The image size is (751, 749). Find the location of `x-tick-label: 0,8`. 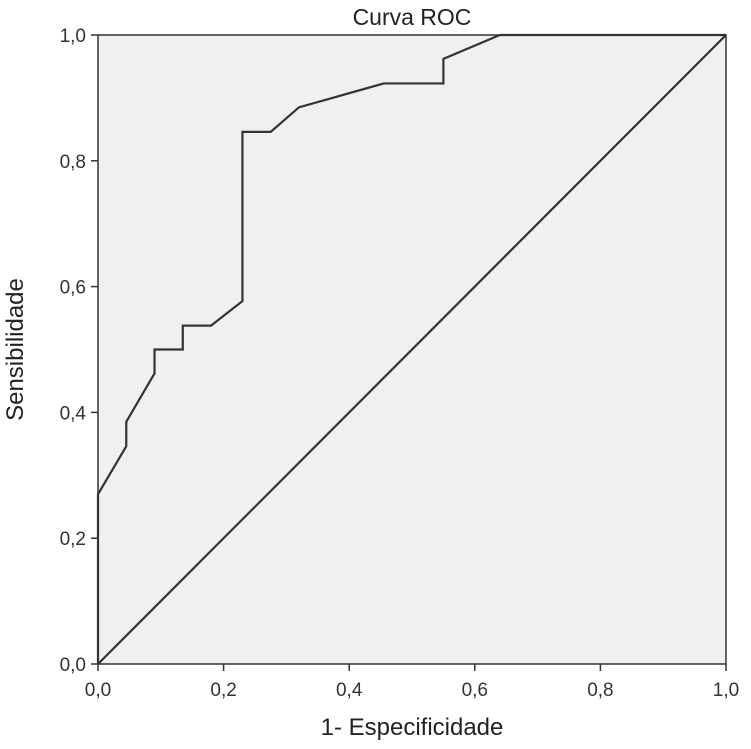

x-tick-label: 0,8 is located at coordinates (600, 690).